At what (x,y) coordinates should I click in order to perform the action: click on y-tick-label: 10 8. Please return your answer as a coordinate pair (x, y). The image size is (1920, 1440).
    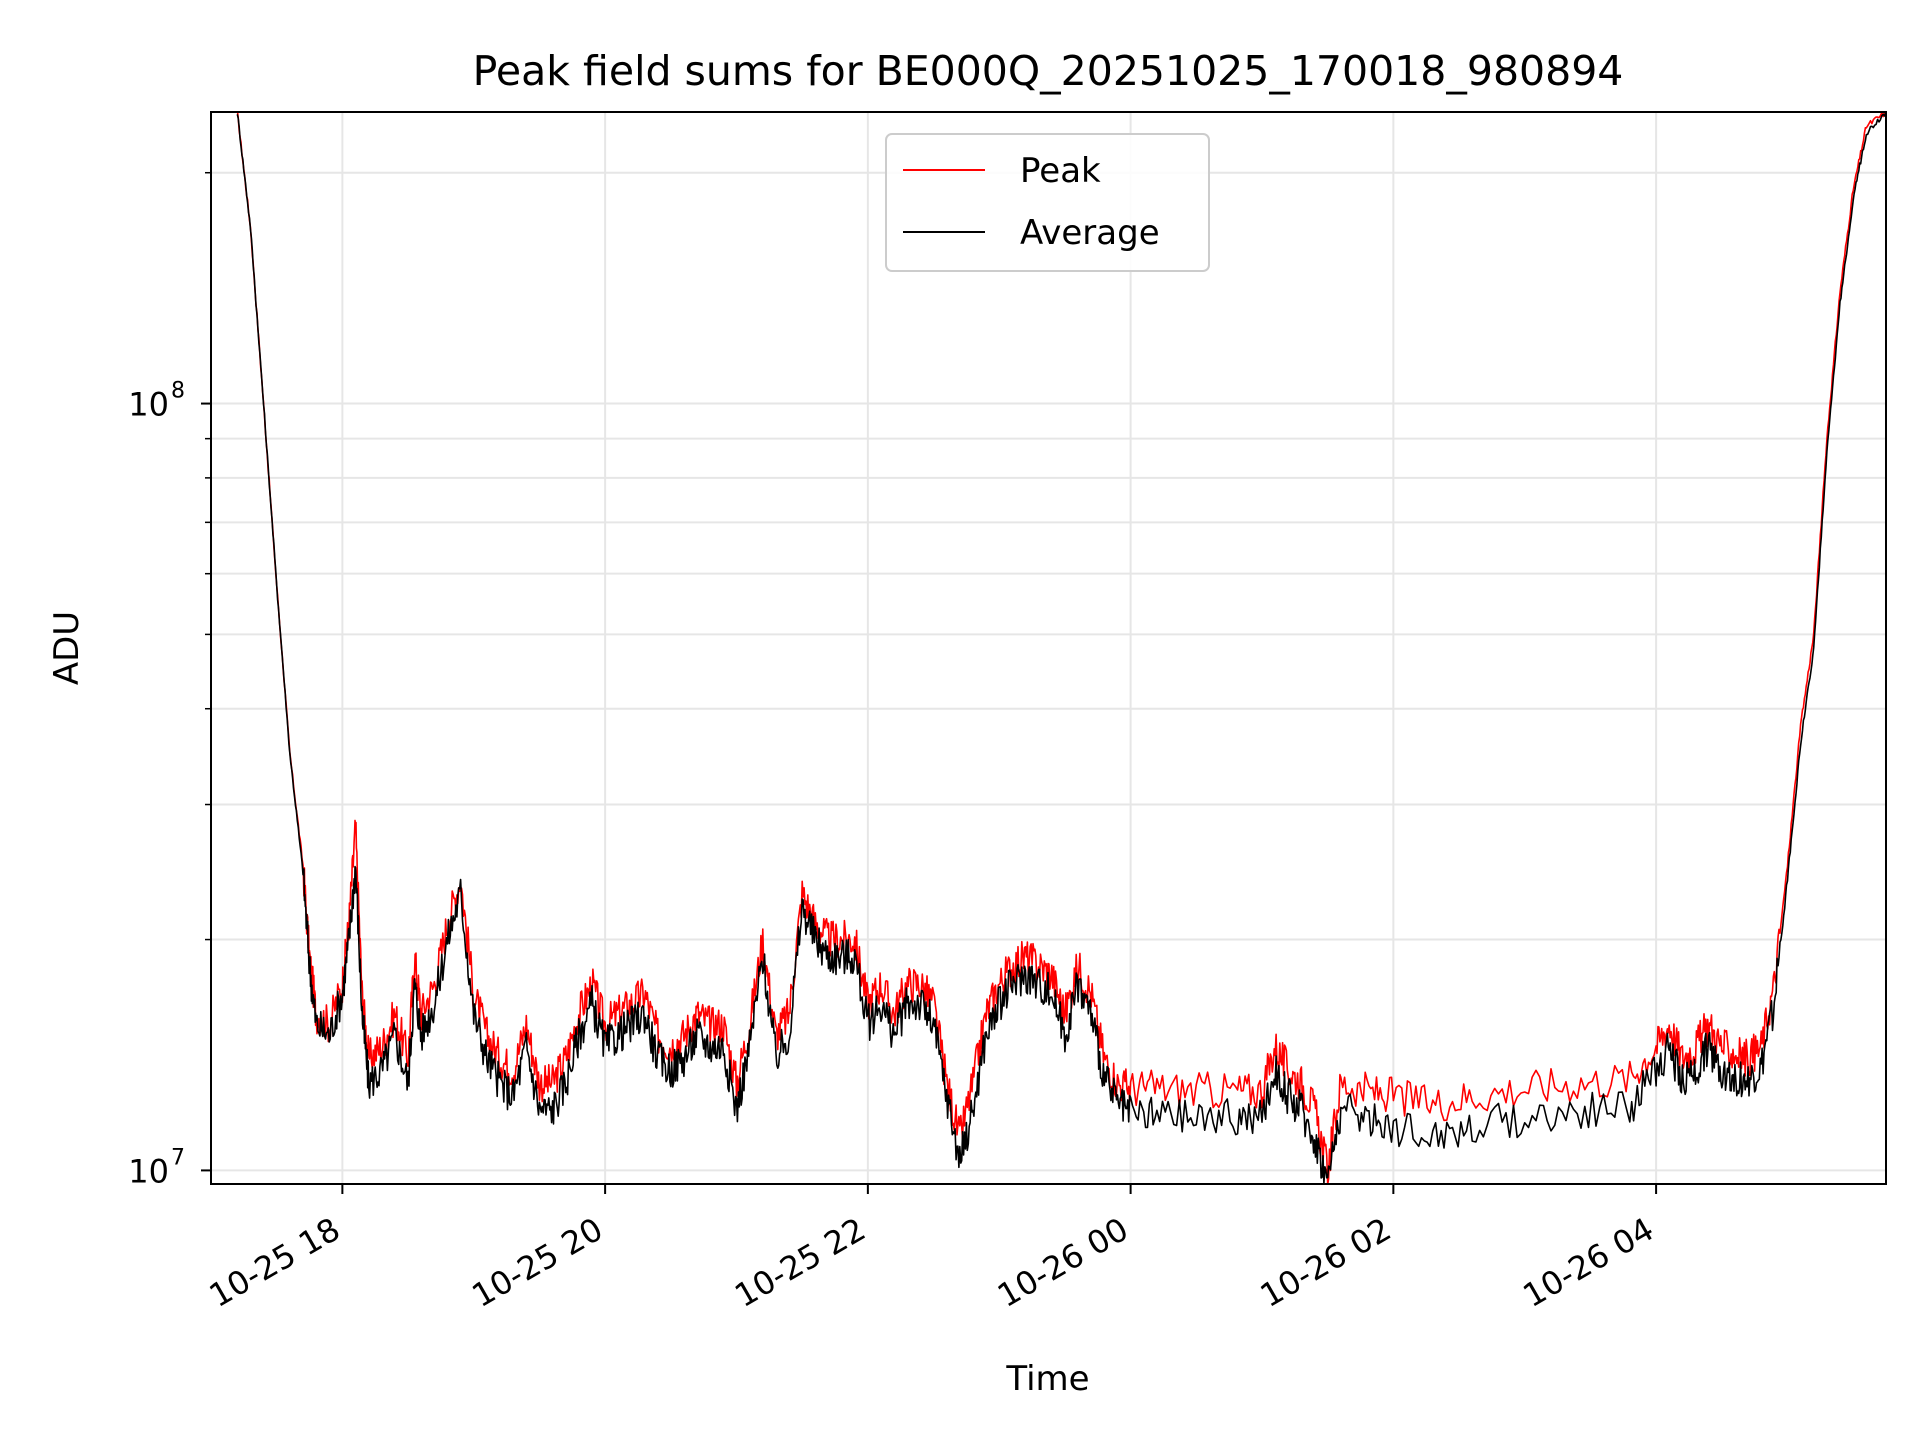
    Looking at the image, I should click on (156, 401).